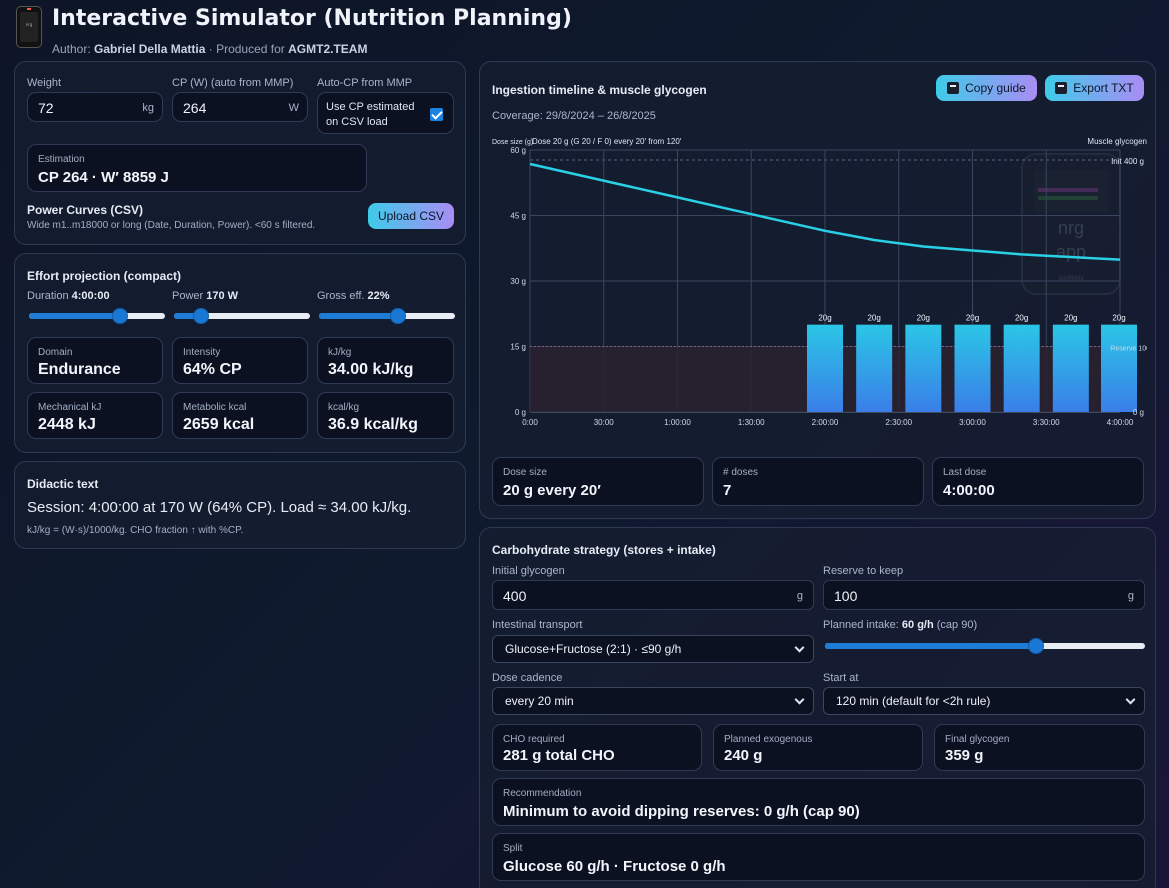 The image size is (1169, 888). I want to click on y-tick-label: 15 g, so click(518, 347).